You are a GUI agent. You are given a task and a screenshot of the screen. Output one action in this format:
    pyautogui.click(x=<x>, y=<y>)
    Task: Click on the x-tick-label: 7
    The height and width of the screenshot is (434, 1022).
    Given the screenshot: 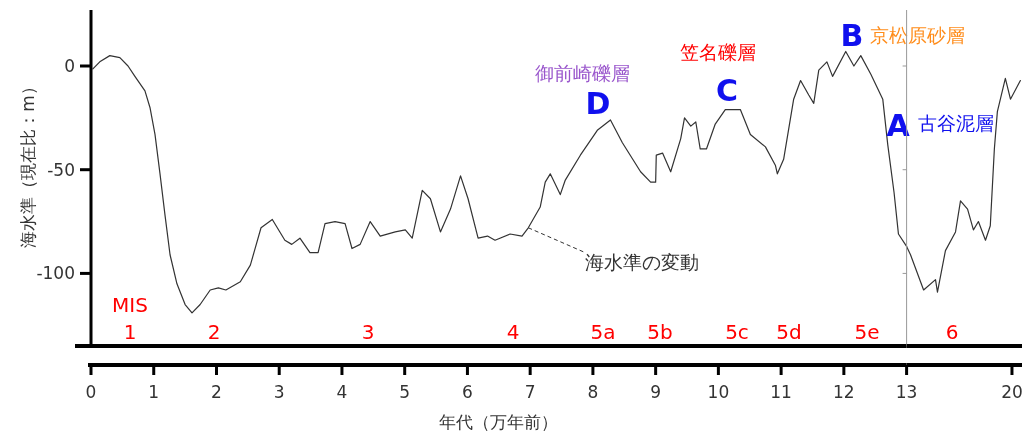 What is the action you would take?
    pyautogui.click(x=530, y=392)
    